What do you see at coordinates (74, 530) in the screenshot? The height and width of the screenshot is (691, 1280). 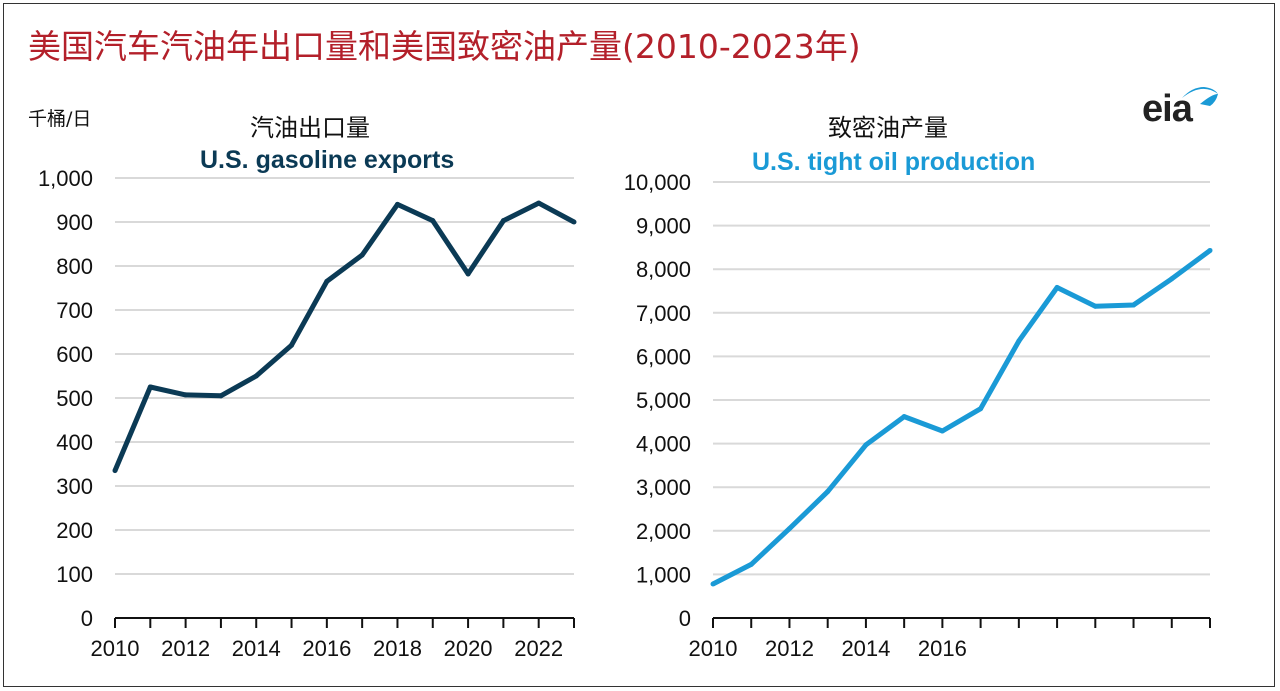 I see `y-tick-label: 200` at bounding box center [74, 530].